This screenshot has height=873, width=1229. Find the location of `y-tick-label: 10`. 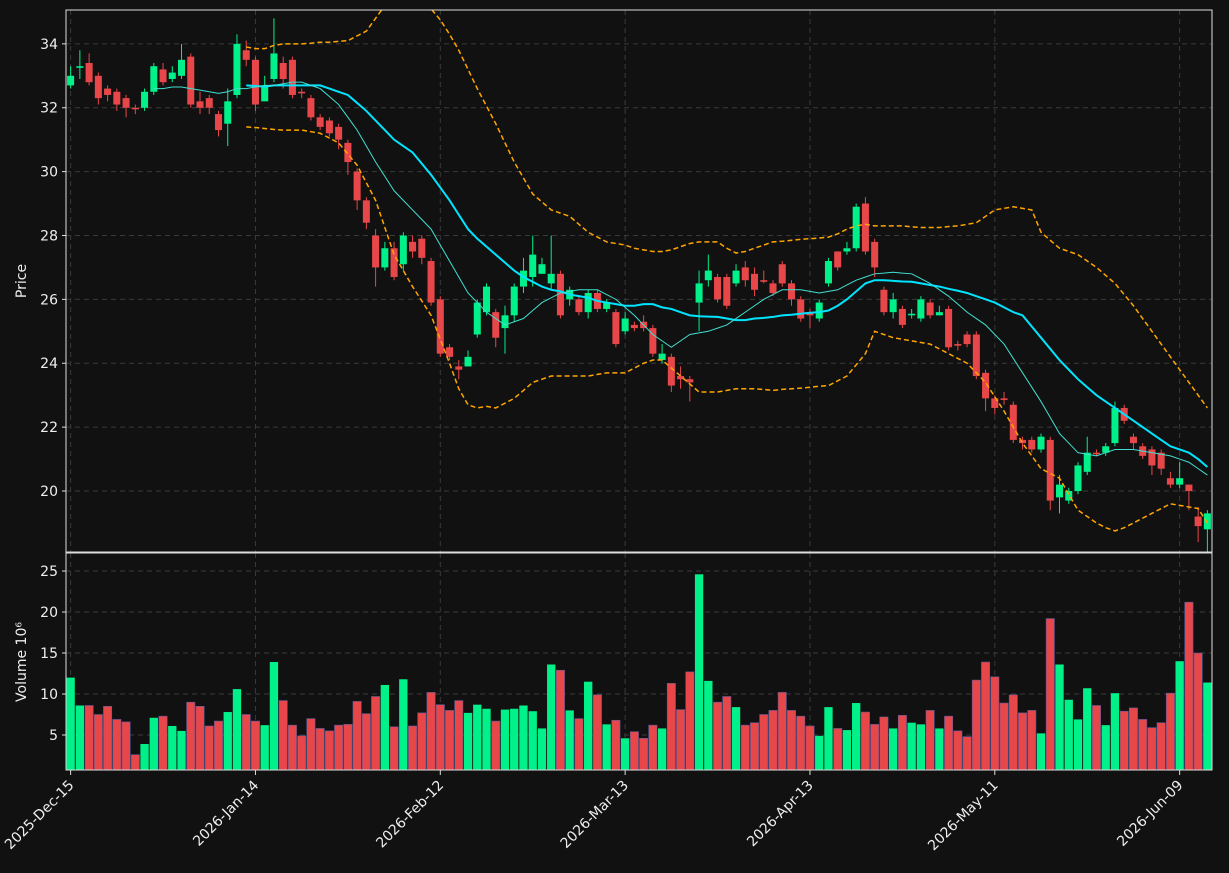

y-tick-label: 10 is located at coordinates (49, 695).